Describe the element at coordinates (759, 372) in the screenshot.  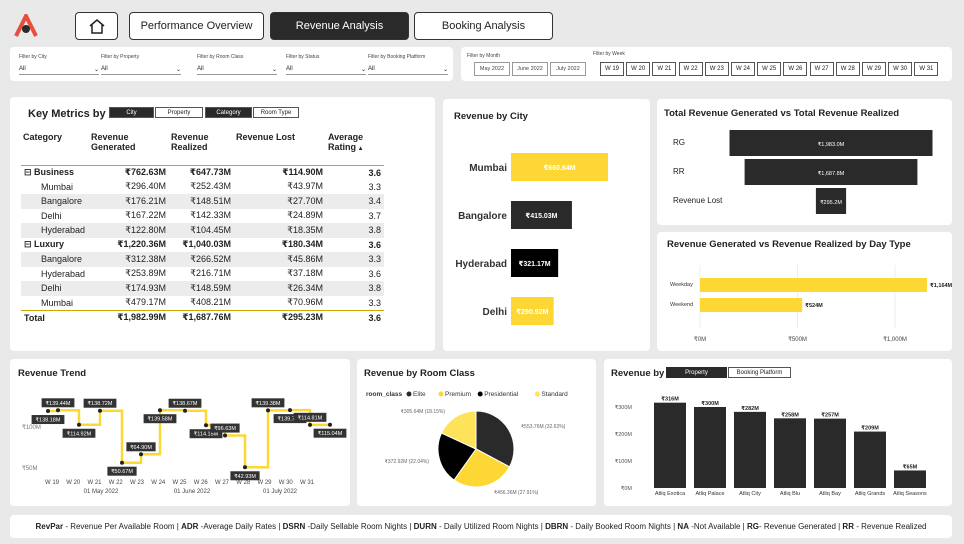
I see `toggle-booking-platform: Booking Platform` at that location.